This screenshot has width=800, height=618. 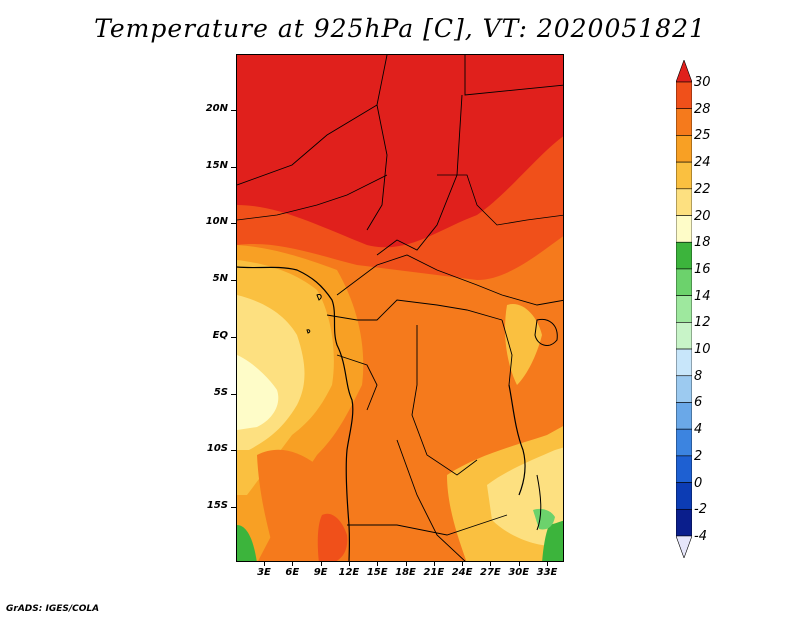 What do you see at coordinates (216, 165) in the screenshot?
I see `lat-label: 15N` at bounding box center [216, 165].